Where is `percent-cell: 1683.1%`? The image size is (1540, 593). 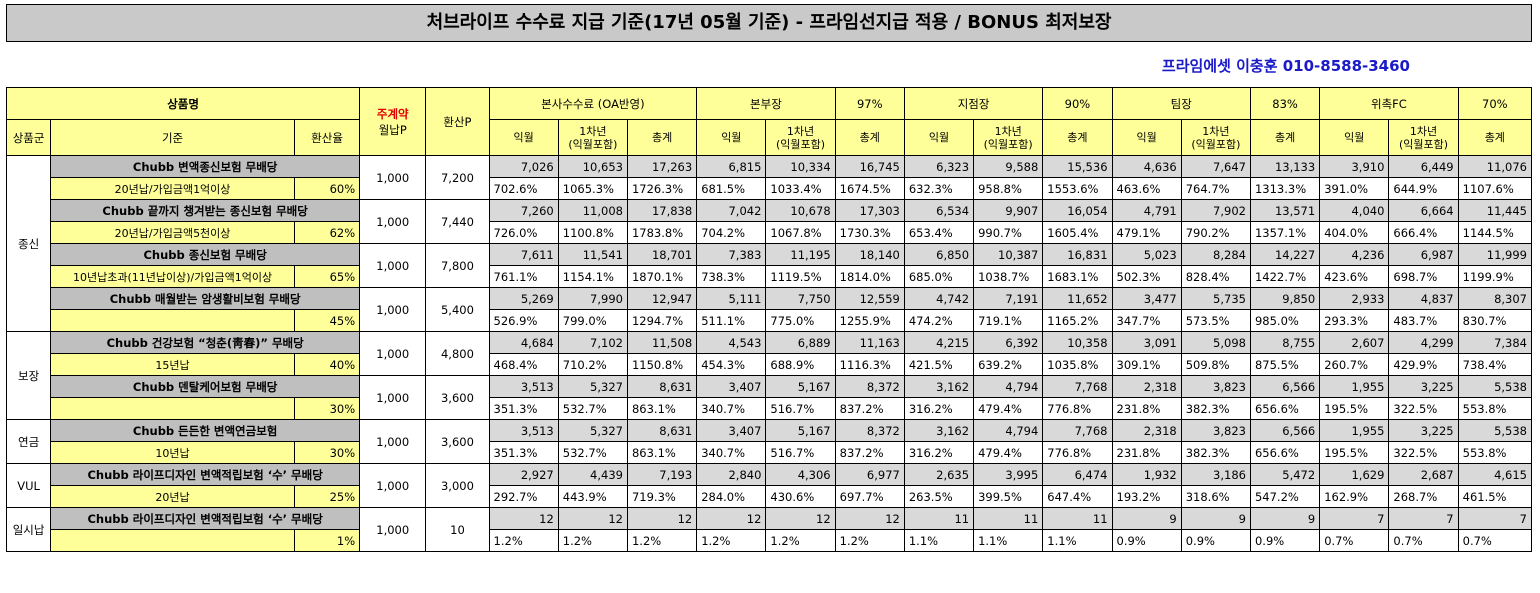 percent-cell: 1683.1% is located at coordinates (1077, 276).